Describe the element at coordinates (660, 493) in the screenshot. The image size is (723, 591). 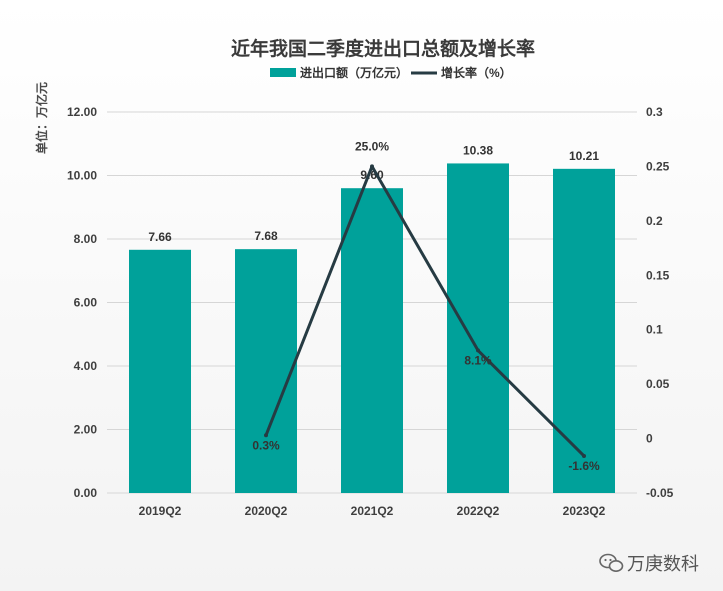
I see `right-axis-tick-label: -0.05` at that location.